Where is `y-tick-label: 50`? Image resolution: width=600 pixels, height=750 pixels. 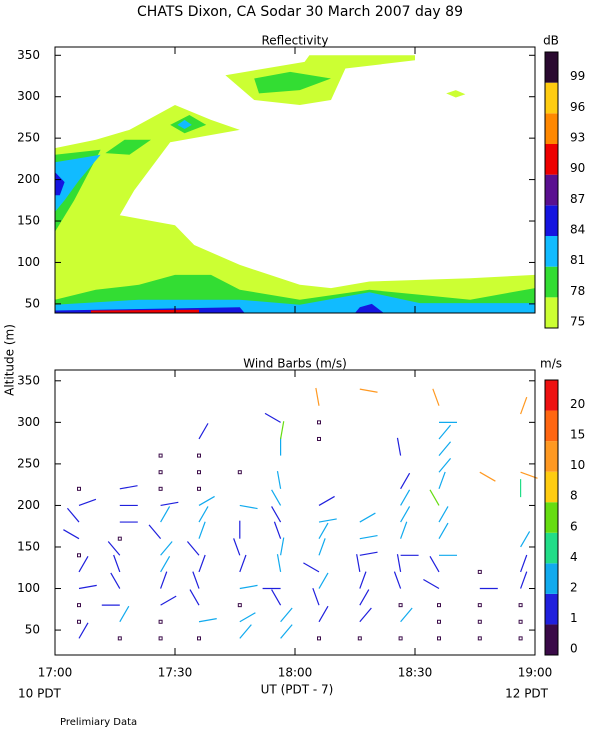 y-tick-label: 50 is located at coordinates (32, 303).